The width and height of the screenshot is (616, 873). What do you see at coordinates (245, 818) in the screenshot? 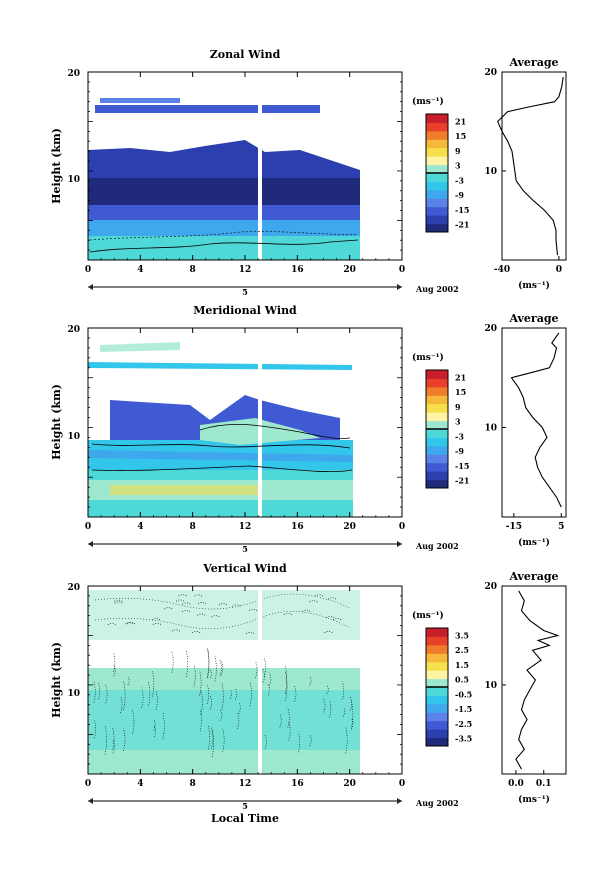
I see `x-axis-label: Local Time` at bounding box center [245, 818].